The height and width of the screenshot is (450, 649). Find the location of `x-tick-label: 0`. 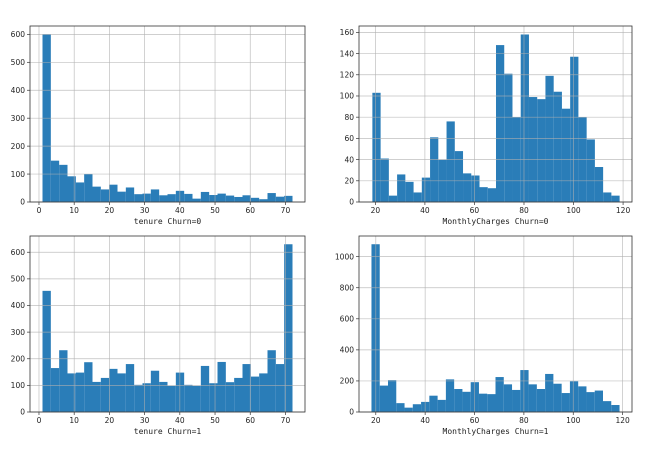

x-tick-label: 0 is located at coordinates (39, 210).